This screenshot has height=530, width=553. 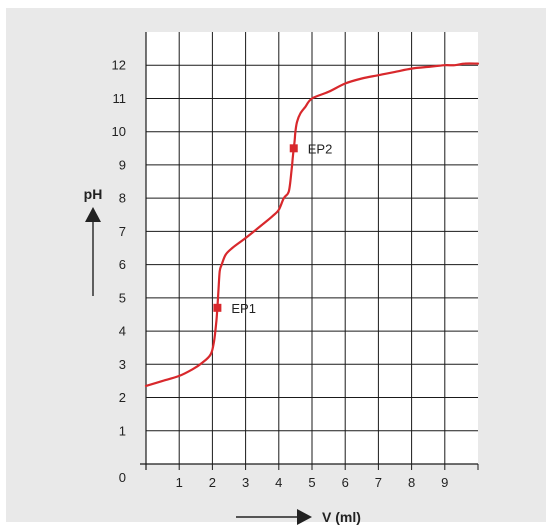 What do you see at coordinates (122, 477) in the screenshot?
I see `y-tick-label: 0` at bounding box center [122, 477].